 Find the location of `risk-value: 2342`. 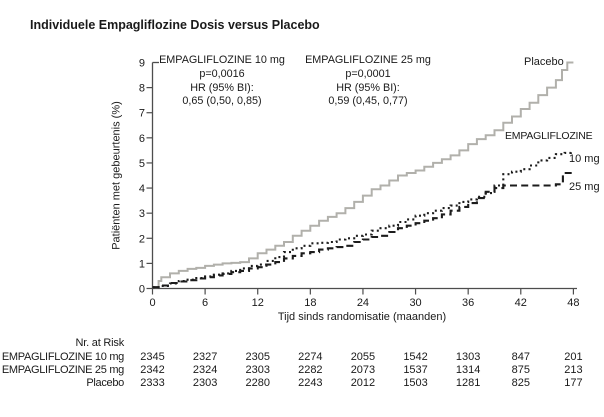

risk-value: 2342 is located at coordinates (152, 370).